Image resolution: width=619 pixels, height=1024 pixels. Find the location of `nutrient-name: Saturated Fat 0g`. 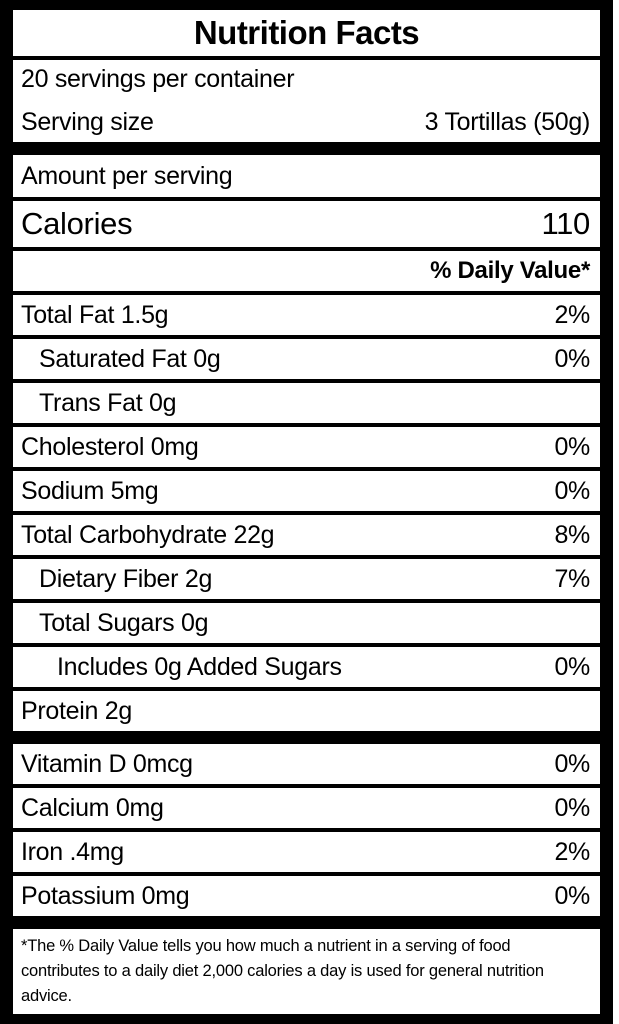

nutrient-name: Saturated Fat 0g is located at coordinates (130, 358).